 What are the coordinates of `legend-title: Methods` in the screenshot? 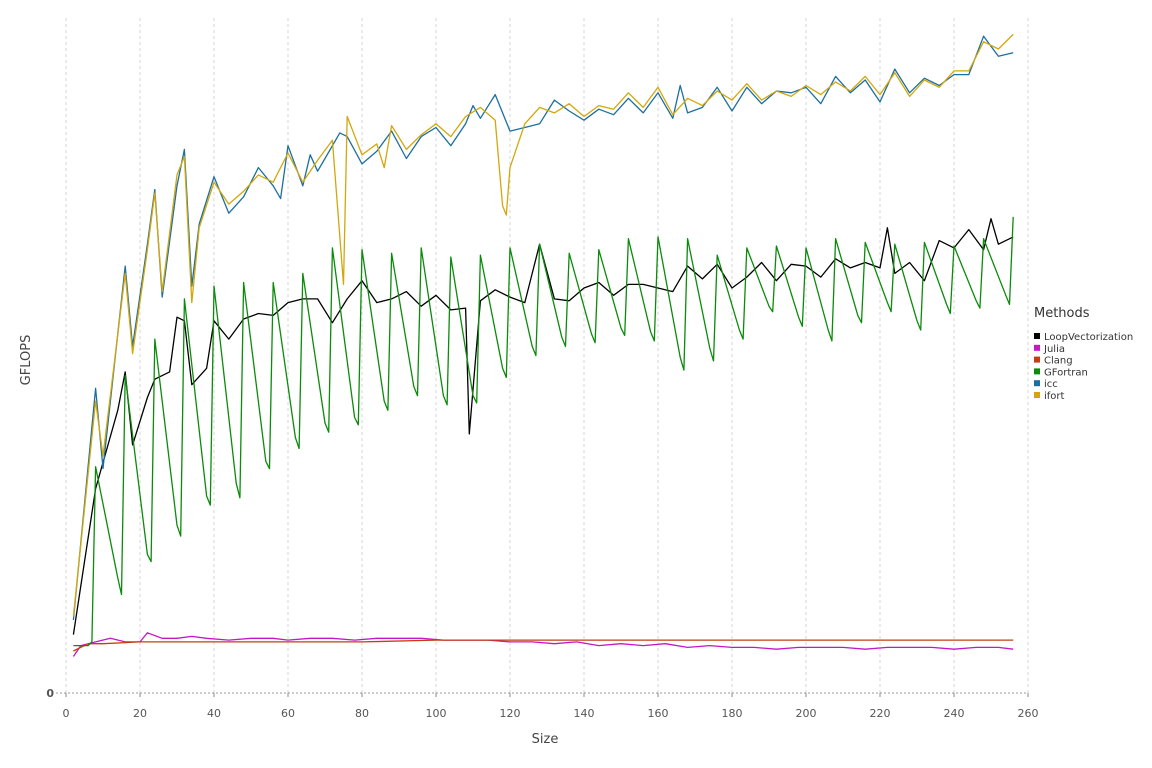 It's located at (1062, 313).